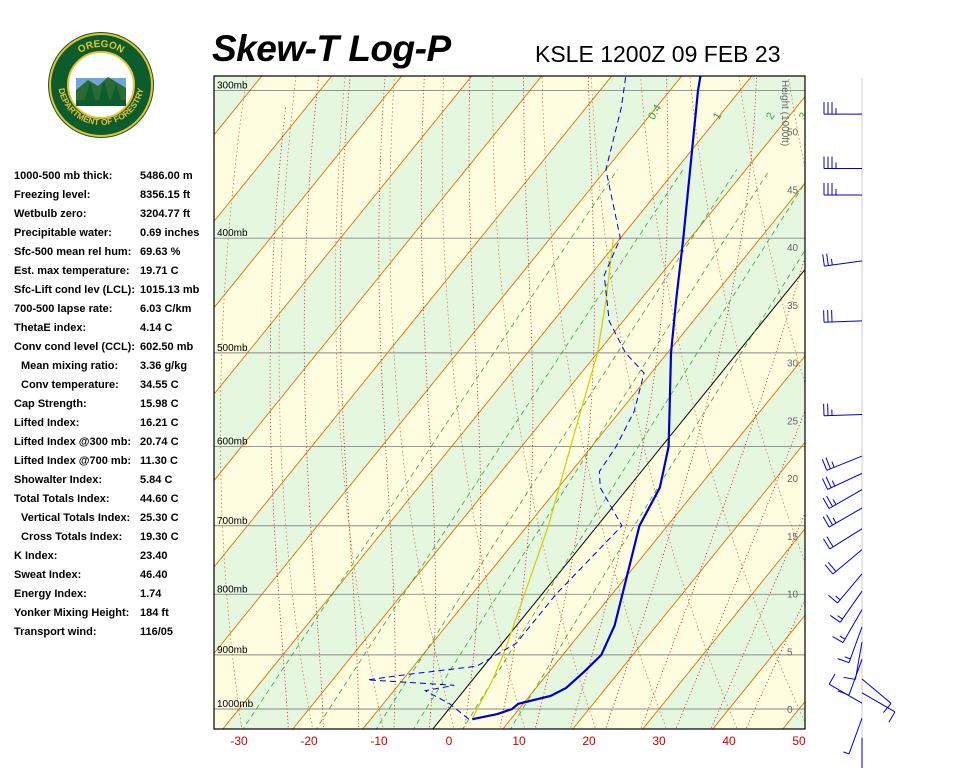  I want to click on index-value: 6.03 C/km, so click(166, 309).